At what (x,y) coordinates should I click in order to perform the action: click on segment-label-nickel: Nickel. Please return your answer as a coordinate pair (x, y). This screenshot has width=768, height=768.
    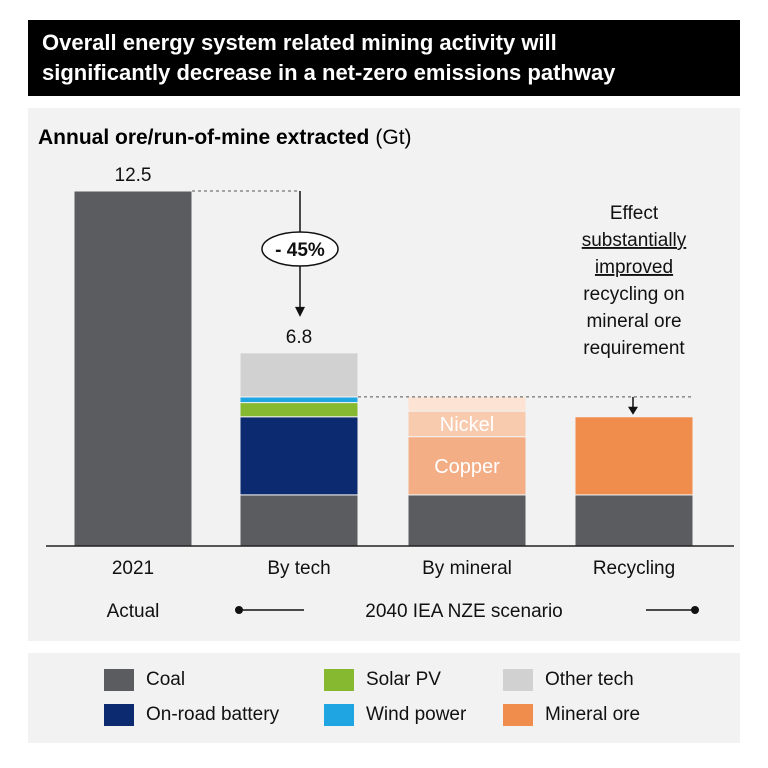
    Looking at the image, I should click on (467, 425).